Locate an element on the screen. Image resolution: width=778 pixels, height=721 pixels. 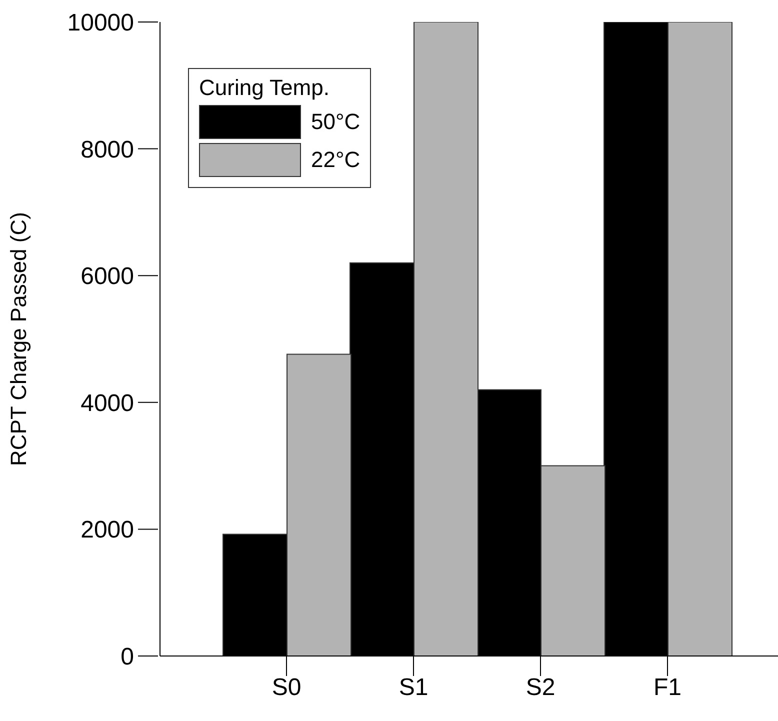
legend-label: 50°C is located at coordinates (335, 122).